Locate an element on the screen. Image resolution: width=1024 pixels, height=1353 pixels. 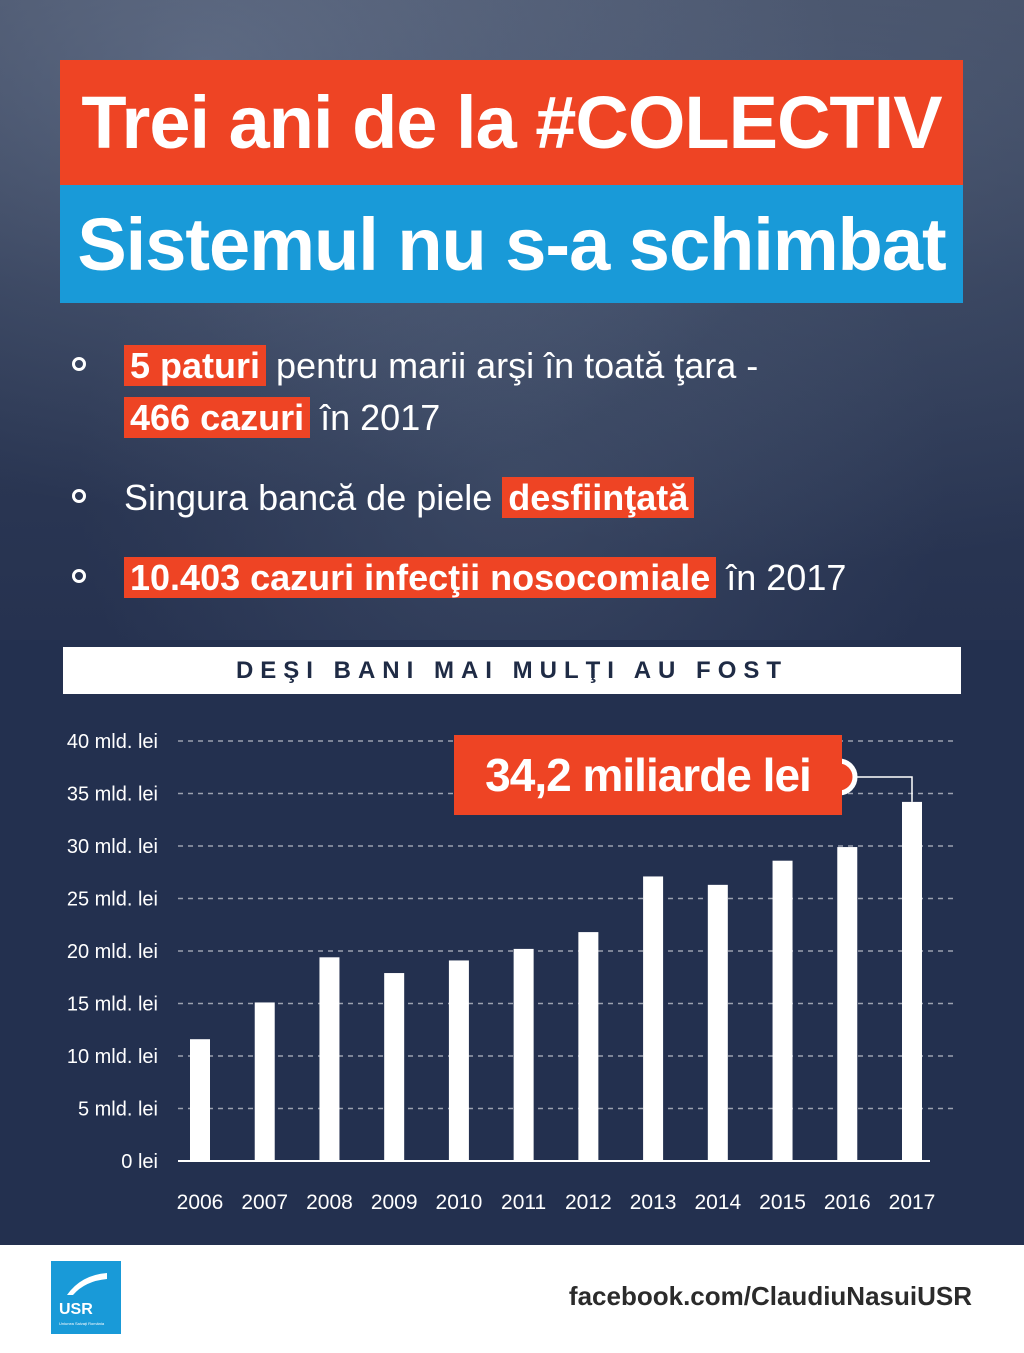
annotation-callout: 34,2 miliarde lei is located at coordinates (648, 775).